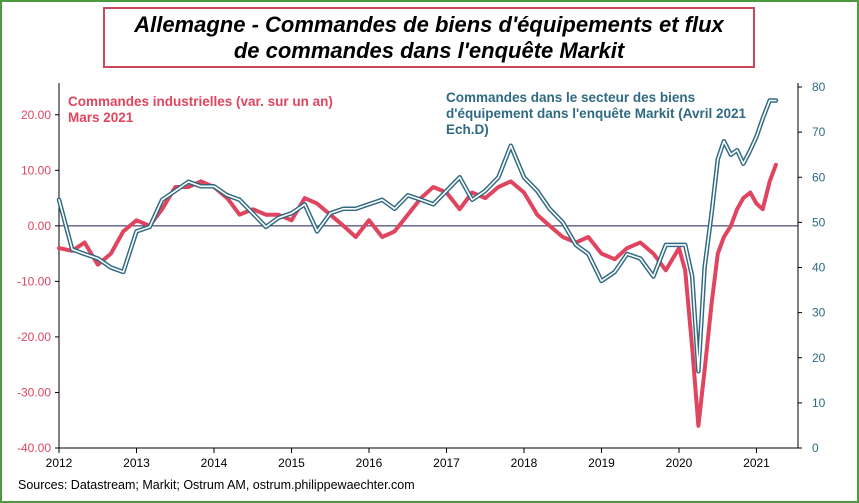 Image resolution: width=859 pixels, height=503 pixels. I want to click on right-tick-label: 70, so click(819, 132).